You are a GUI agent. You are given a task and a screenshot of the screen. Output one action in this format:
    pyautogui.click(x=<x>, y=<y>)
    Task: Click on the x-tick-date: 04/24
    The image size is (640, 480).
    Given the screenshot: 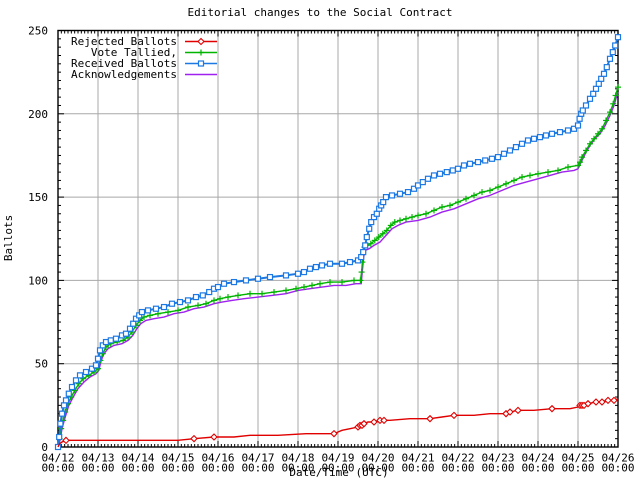 What is the action you would take?
    pyautogui.click(x=537, y=458)
    